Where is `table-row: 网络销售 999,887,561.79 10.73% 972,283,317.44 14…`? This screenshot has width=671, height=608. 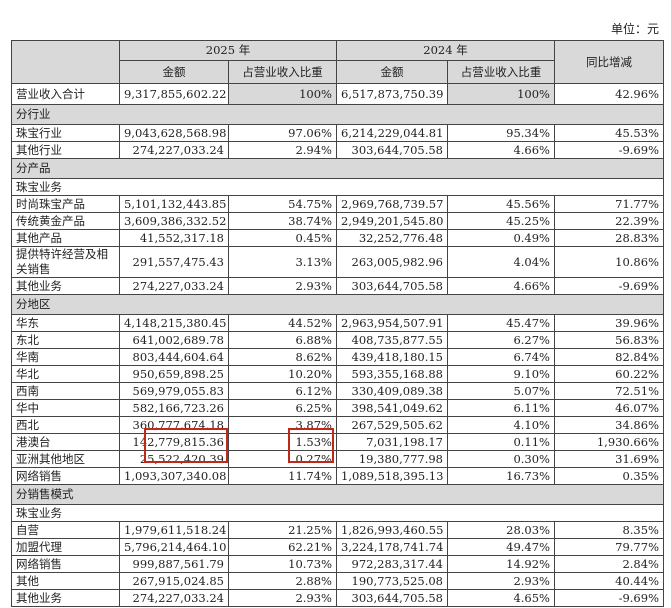 table-row: 网络销售 999,887,561.79 10.73% 972,283,317.44 14… is located at coordinates (337, 564).